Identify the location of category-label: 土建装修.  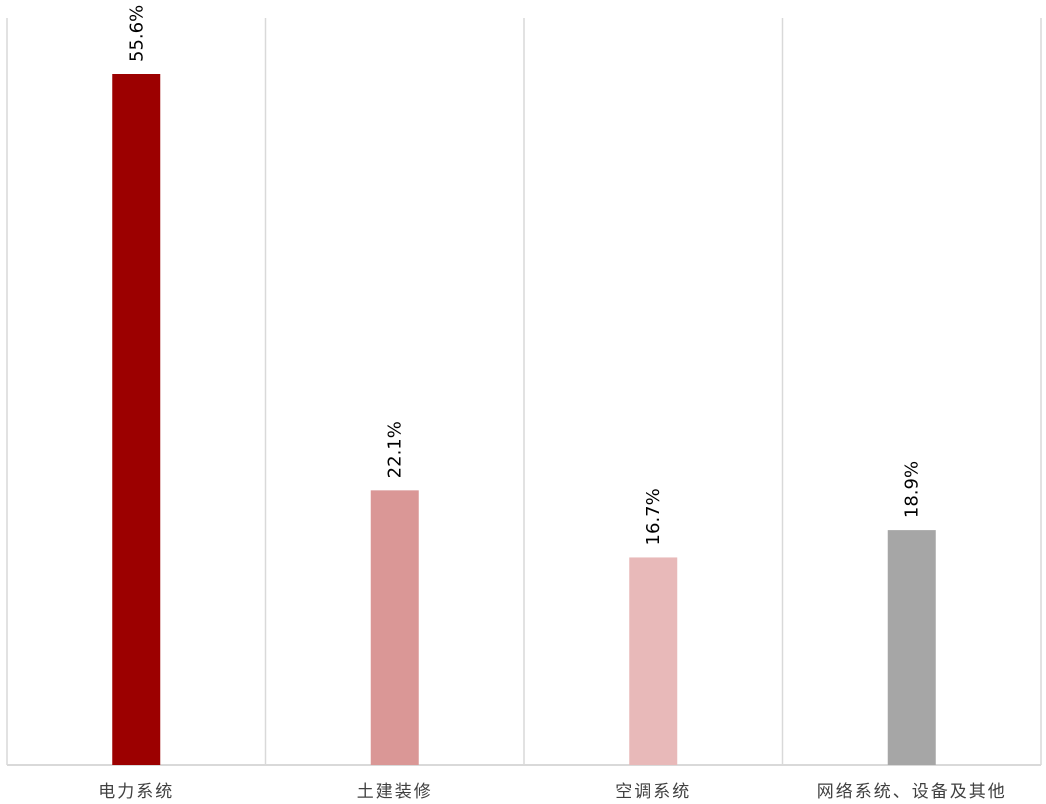
(395, 792).